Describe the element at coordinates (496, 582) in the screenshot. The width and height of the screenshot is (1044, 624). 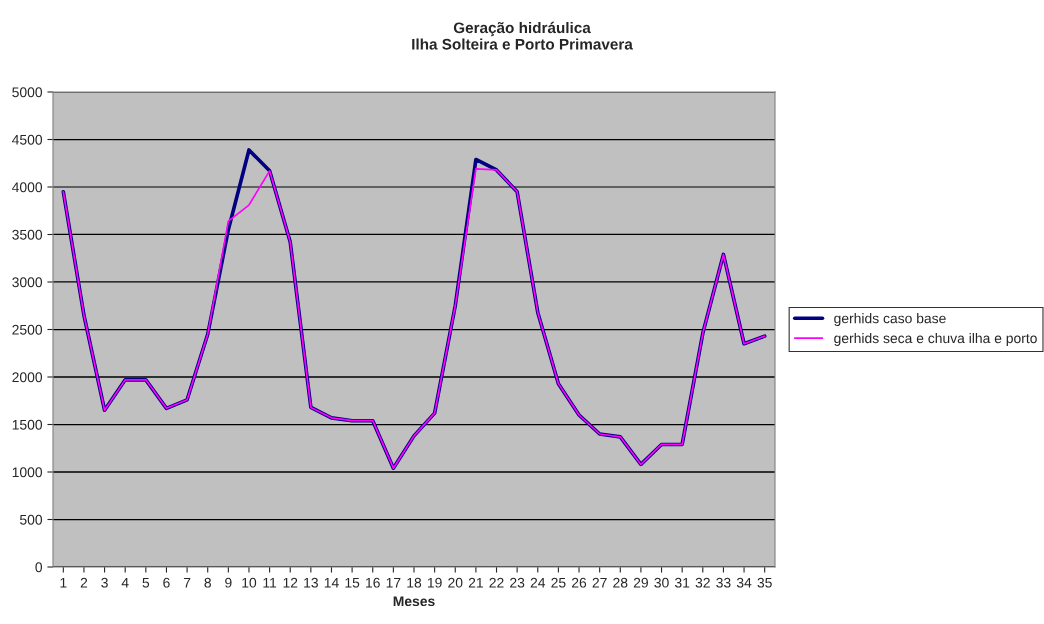
I see `x-tick-label: 22` at that location.